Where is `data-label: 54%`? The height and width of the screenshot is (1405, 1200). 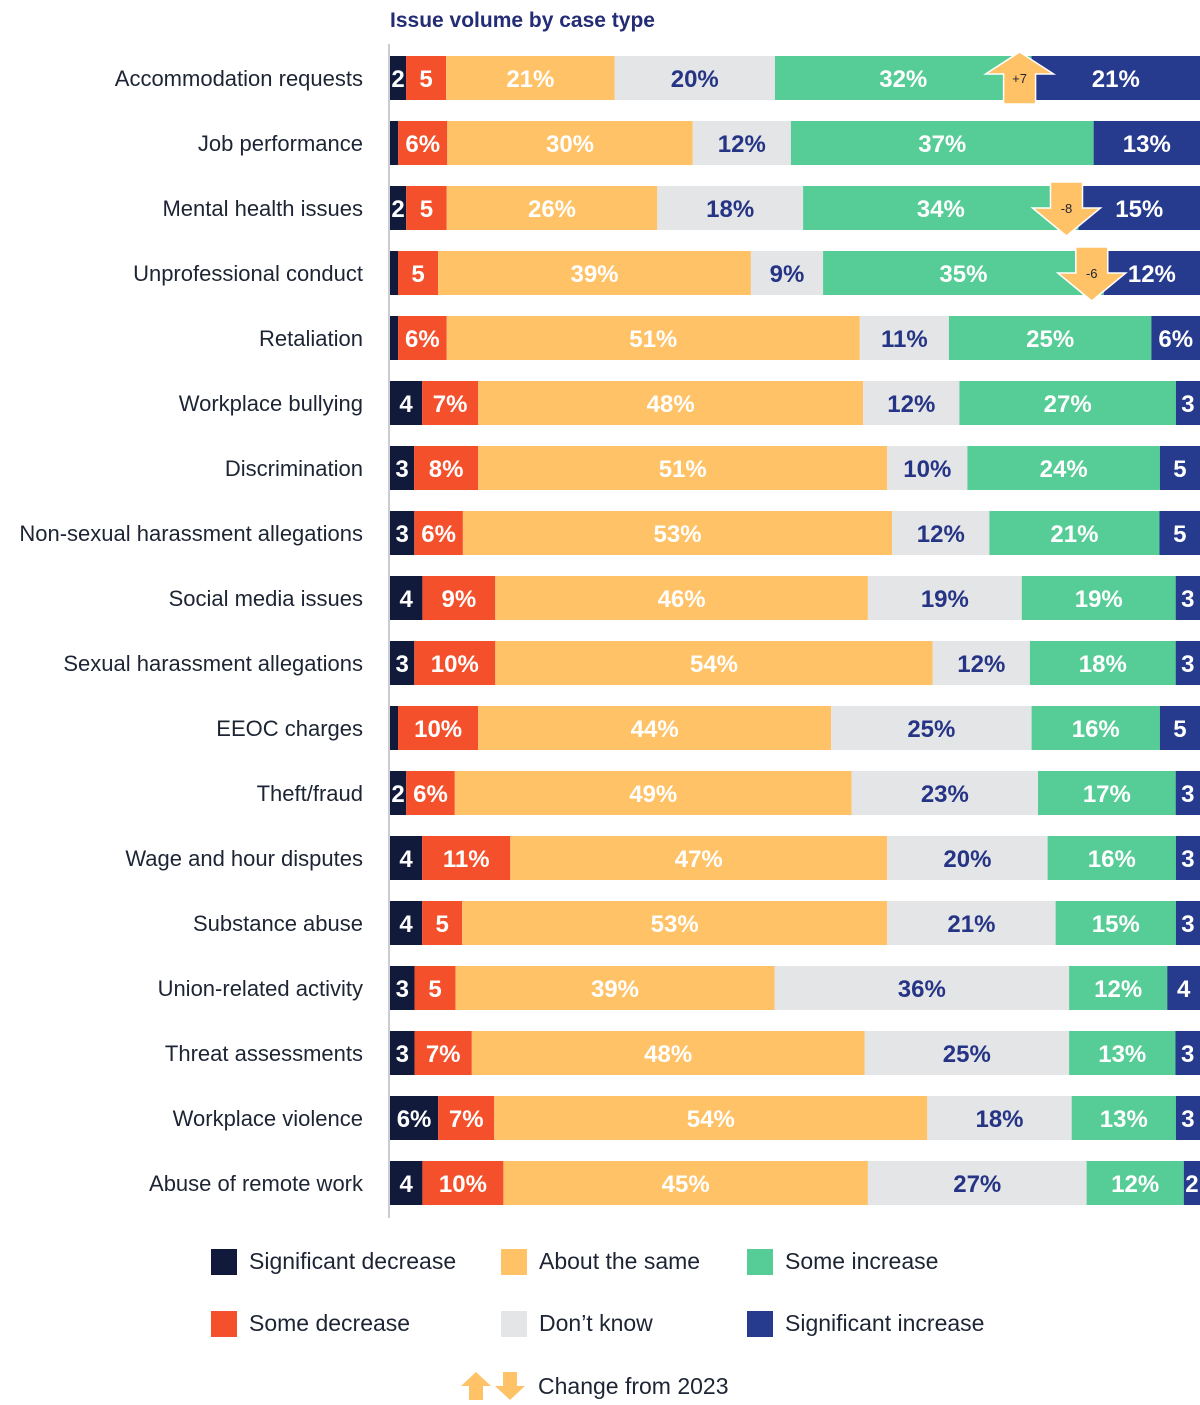 data-label: 54% is located at coordinates (711, 1119).